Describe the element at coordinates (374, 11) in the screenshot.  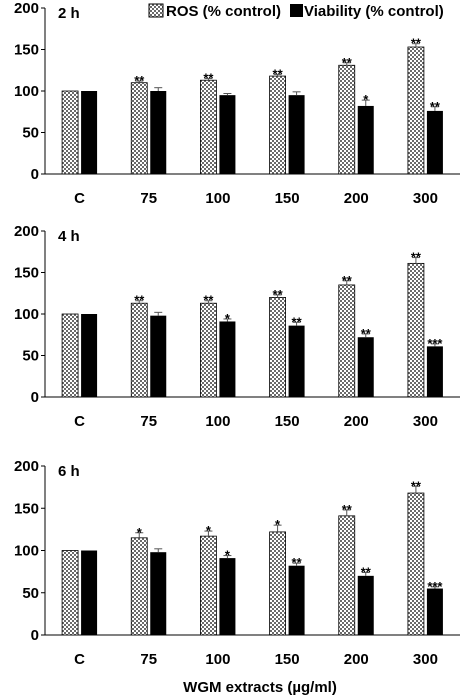
I see `legend-label-viability: Viability (% control)` at that location.